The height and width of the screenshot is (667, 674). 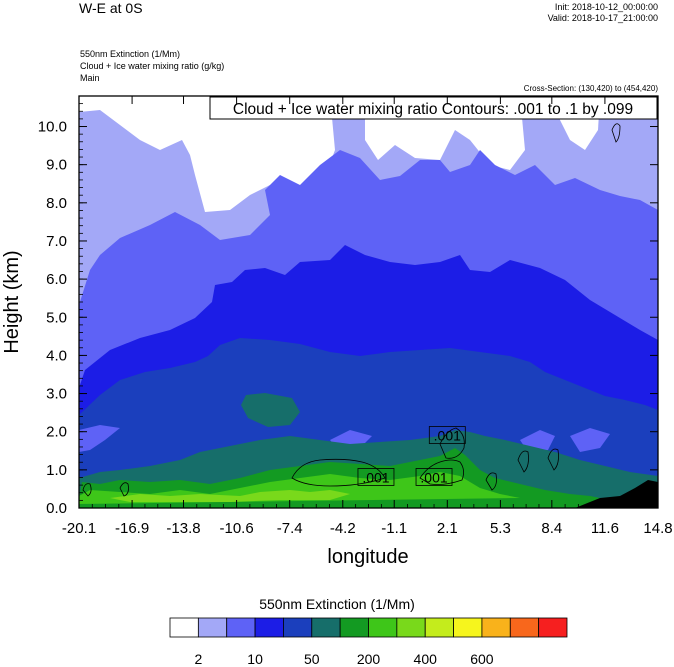 I want to click on field-extinction-label: 550nm Extinction (1/Mm), so click(x=130, y=54).